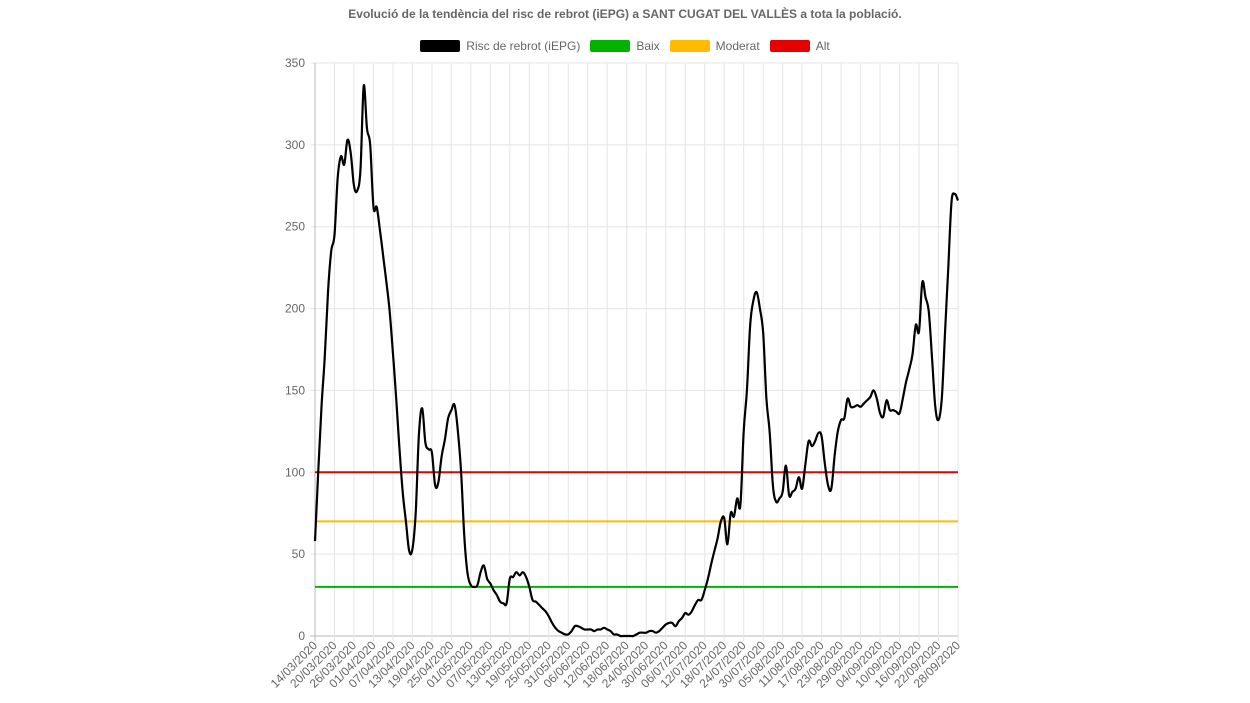 The image size is (1250, 703). I want to click on legend-swatch-alt, so click(789, 46).